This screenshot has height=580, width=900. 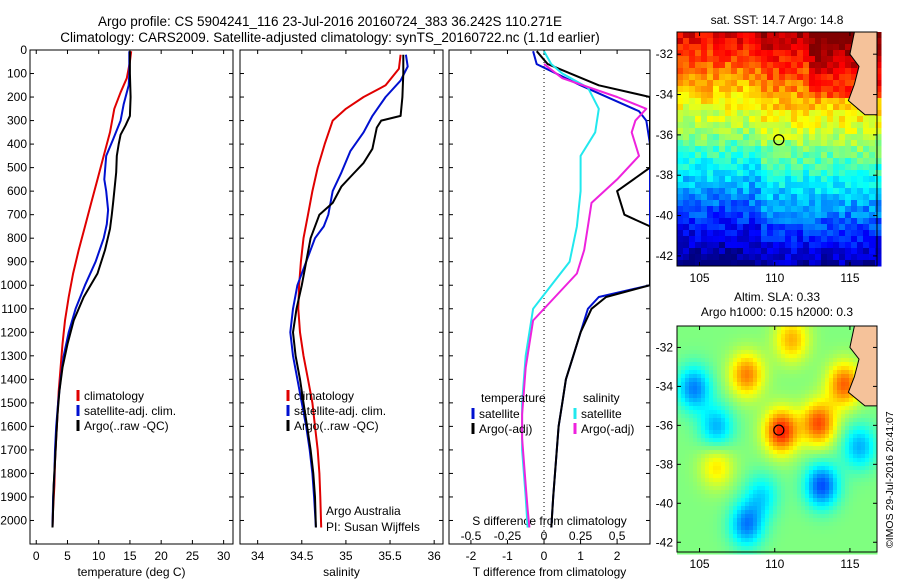 What do you see at coordinates (13, 356) in the screenshot?
I see `y-tick-label: 1300` at bounding box center [13, 356].